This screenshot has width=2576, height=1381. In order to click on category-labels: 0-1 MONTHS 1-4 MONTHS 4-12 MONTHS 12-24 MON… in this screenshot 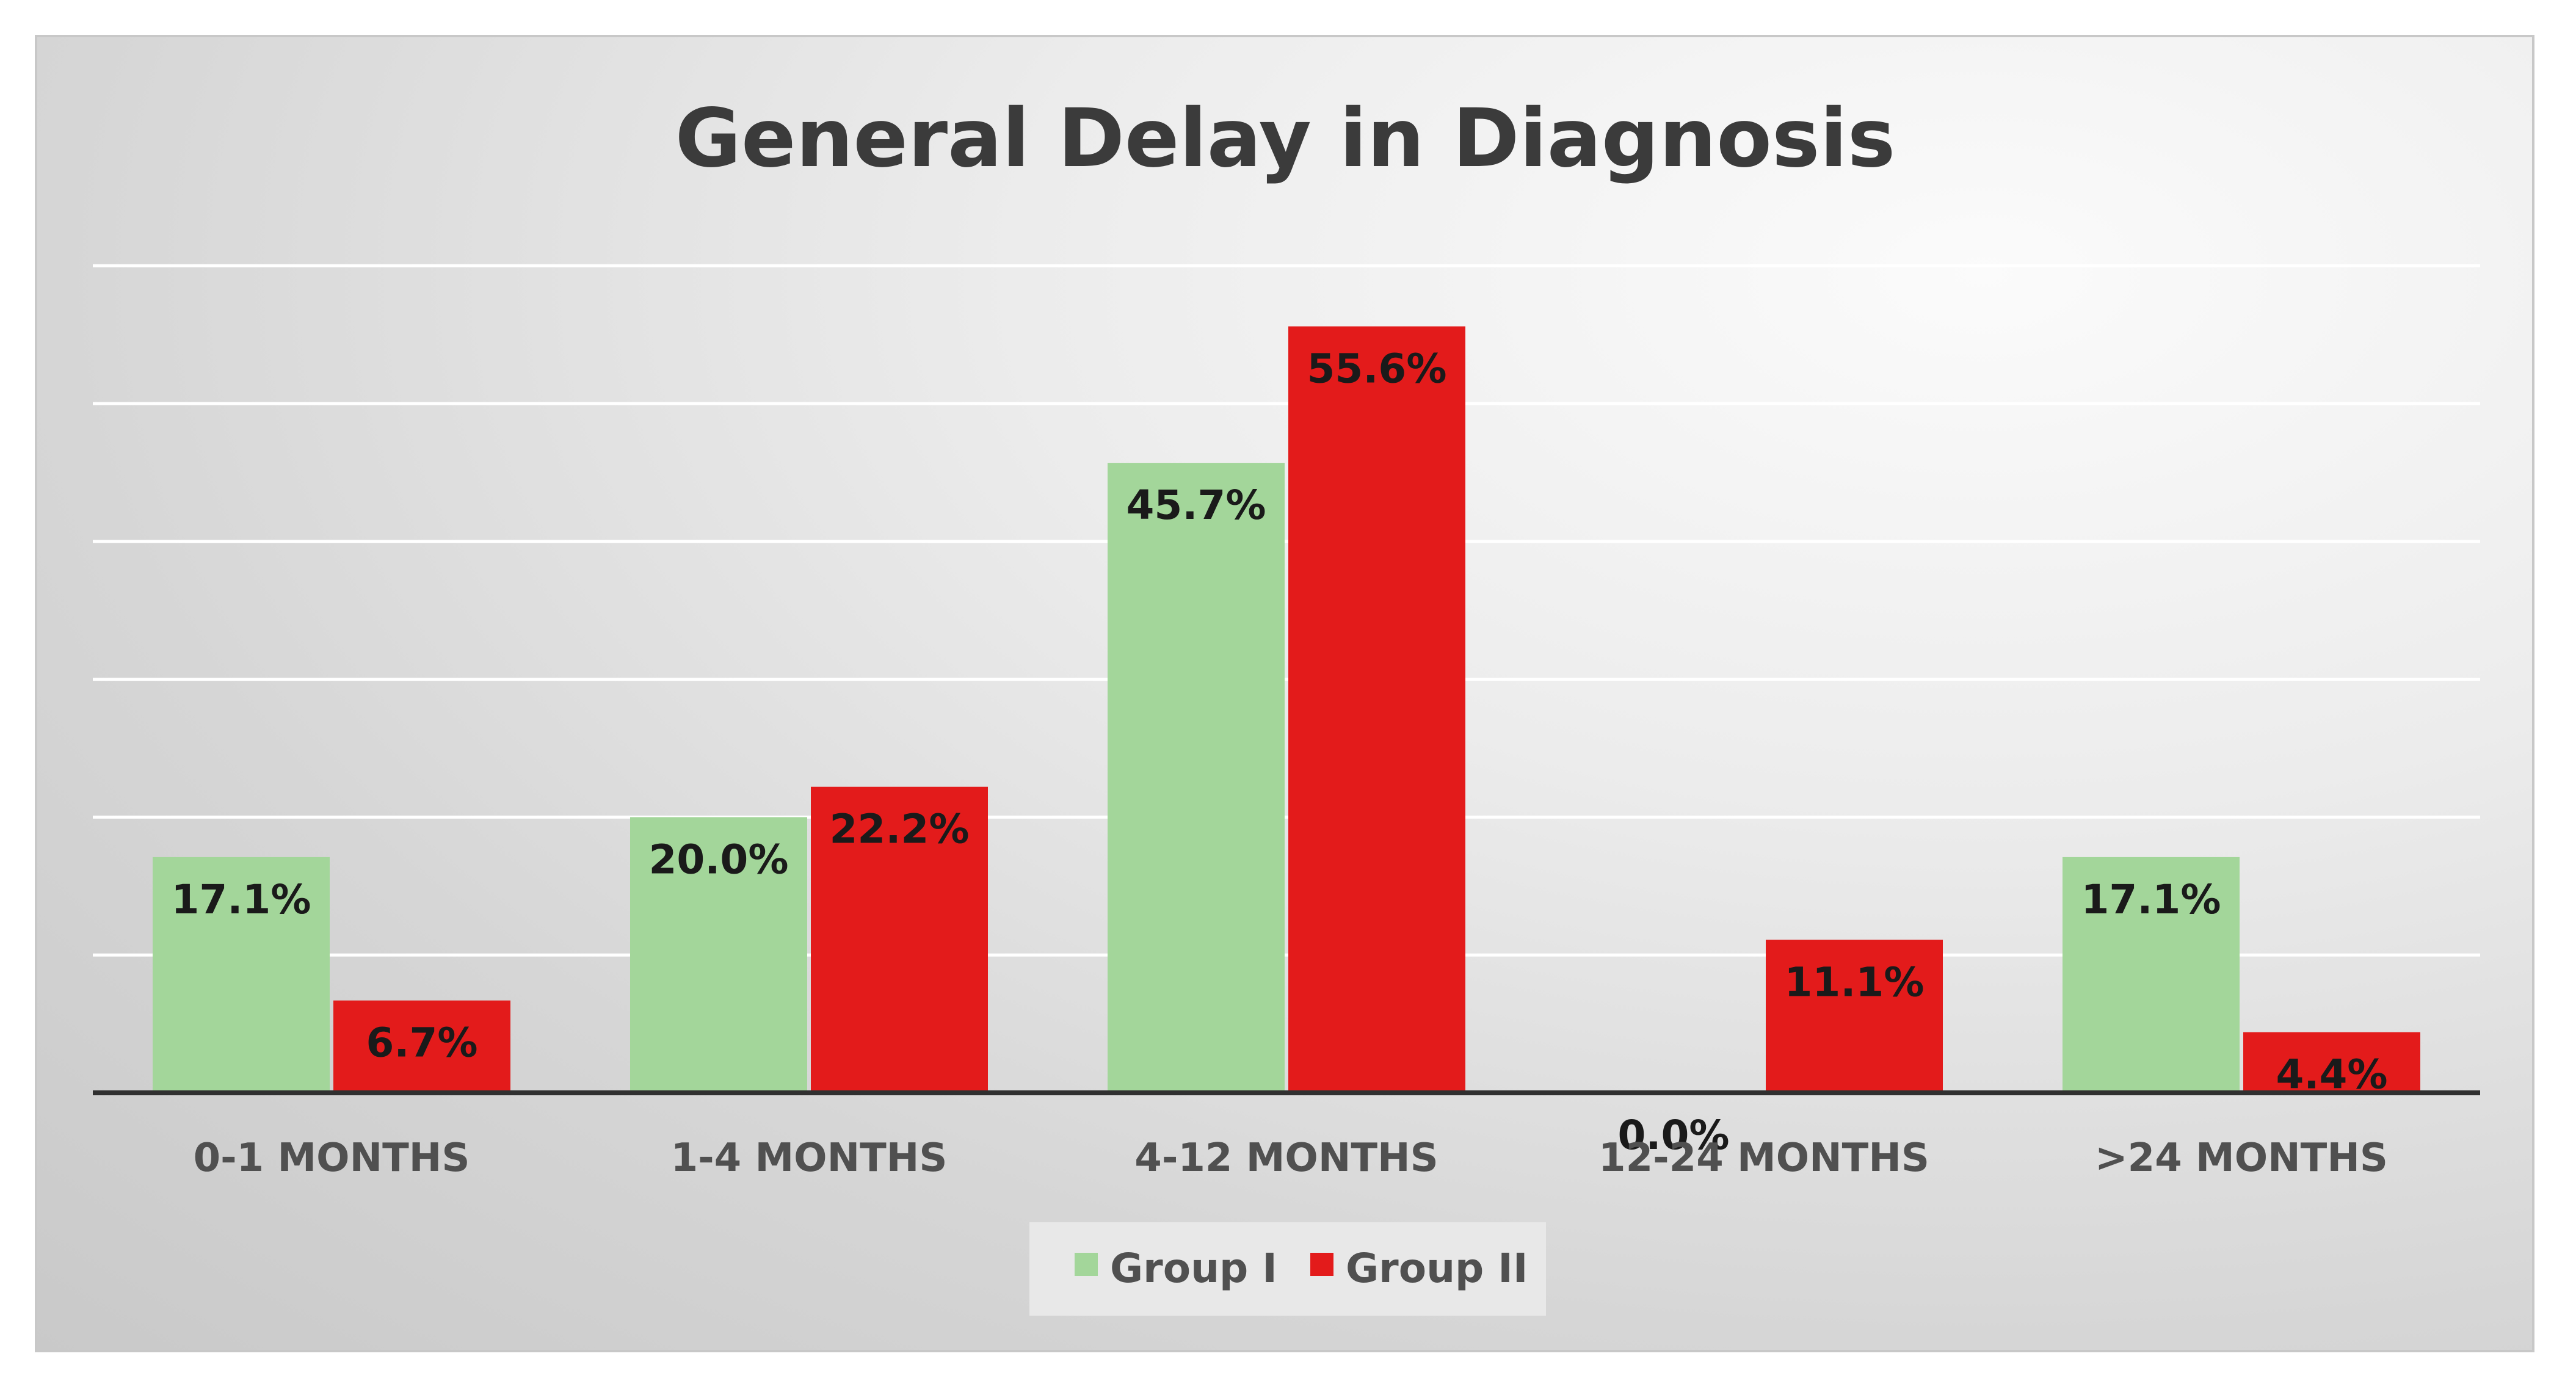, I will do `click(1291, 1158)`.